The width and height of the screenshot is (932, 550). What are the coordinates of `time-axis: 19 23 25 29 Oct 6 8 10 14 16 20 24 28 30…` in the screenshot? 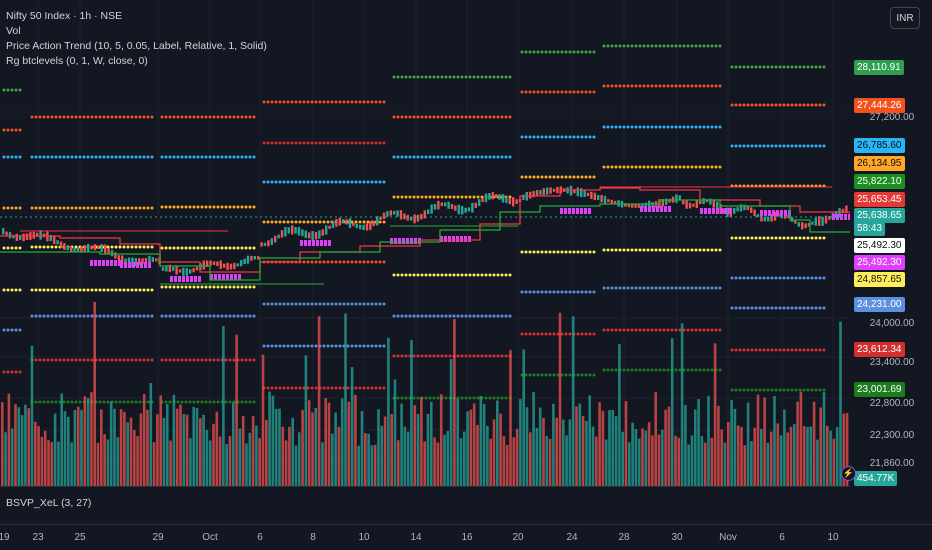 It's located at (466, 537).